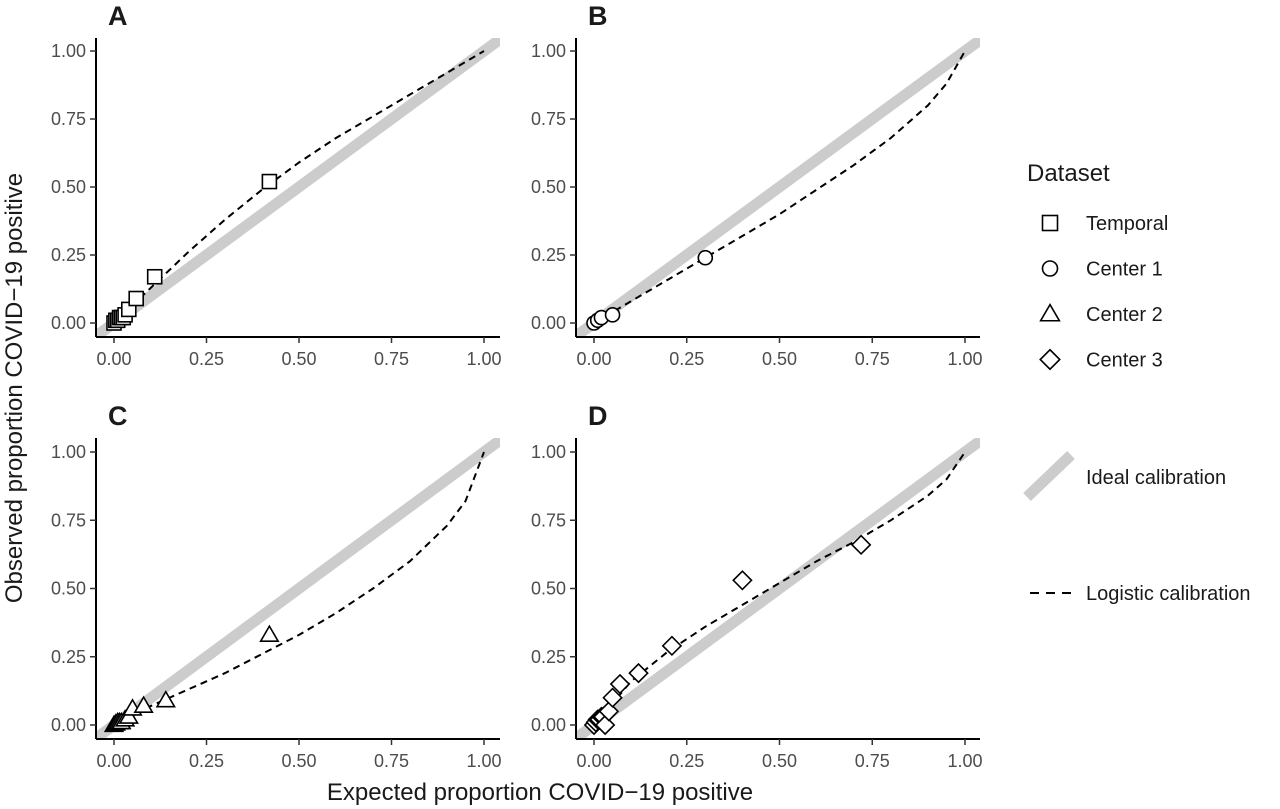  What do you see at coordinates (206, 359) in the screenshot?
I see `panel-a-x-tick-label: 0.25` at bounding box center [206, 359].